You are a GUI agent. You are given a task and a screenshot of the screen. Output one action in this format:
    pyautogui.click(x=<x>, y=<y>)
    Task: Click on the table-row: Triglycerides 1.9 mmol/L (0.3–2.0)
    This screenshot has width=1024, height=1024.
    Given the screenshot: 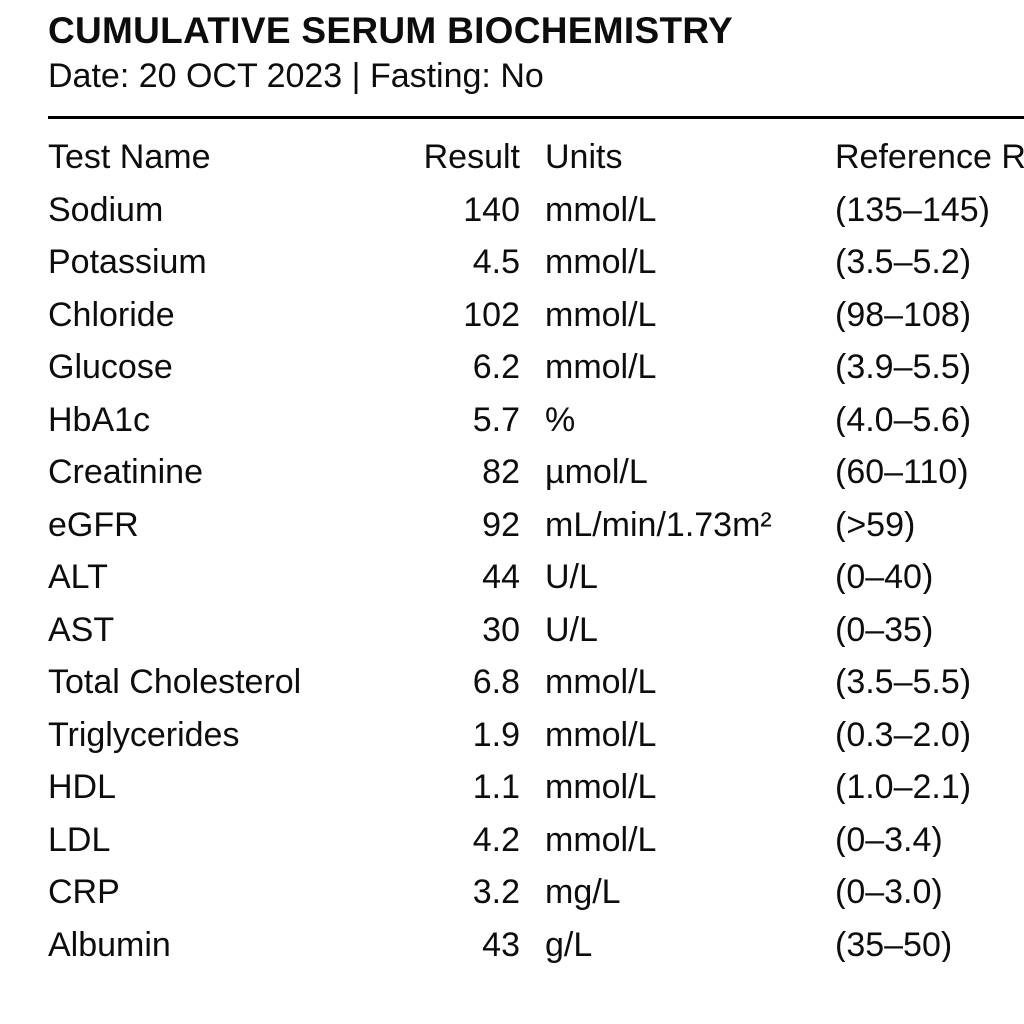 What is the action you would take?
    pyautogui.click(x=536, y=735)
    